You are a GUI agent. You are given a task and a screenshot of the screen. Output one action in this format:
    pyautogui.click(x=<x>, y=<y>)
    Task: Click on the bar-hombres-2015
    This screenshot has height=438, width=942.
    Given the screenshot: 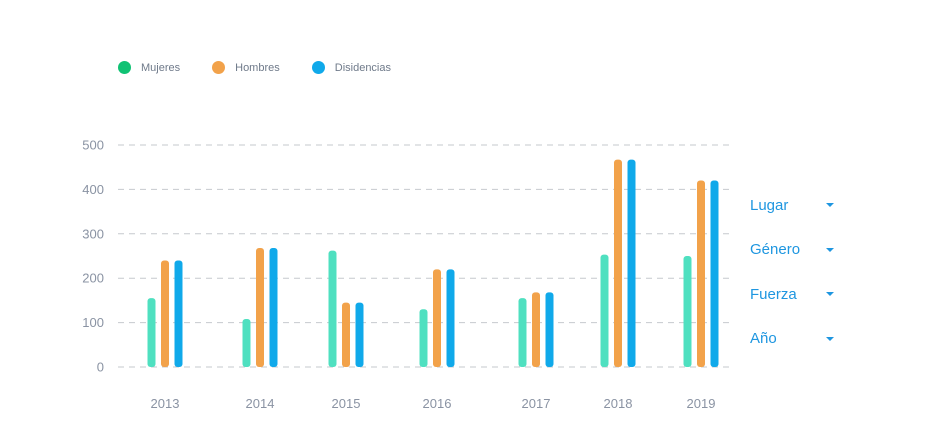 What is the action you would take?
    pyautogui.click(x=346, y=334)
    